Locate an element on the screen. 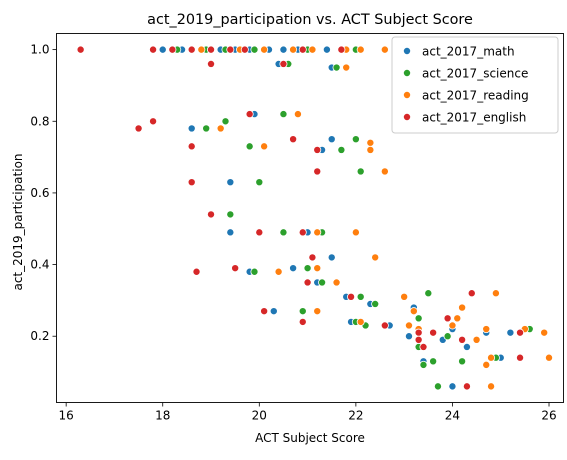 Image resolution: width=567 pixels, height=460 pixels. y-axis-label: act_2019_participation is located at coordinates (18, 221).